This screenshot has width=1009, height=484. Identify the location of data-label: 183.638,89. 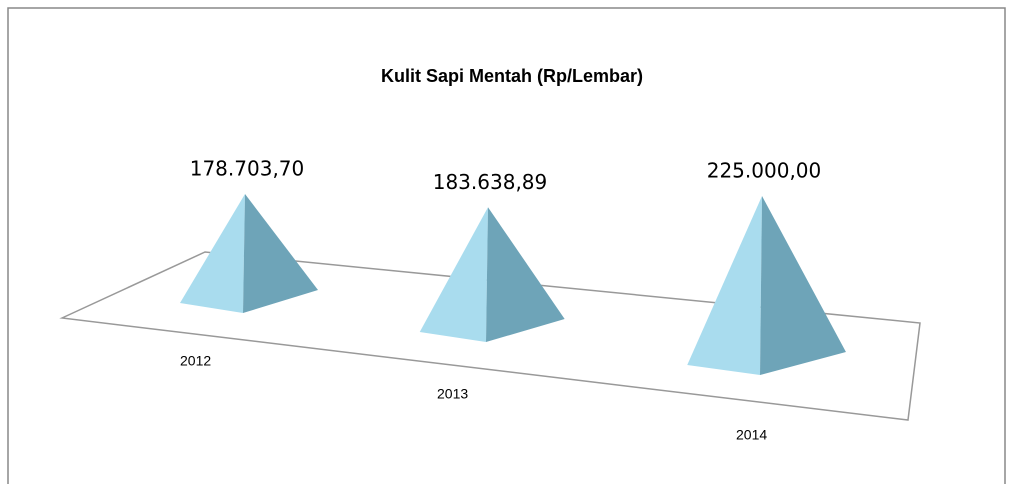
(490, 182).